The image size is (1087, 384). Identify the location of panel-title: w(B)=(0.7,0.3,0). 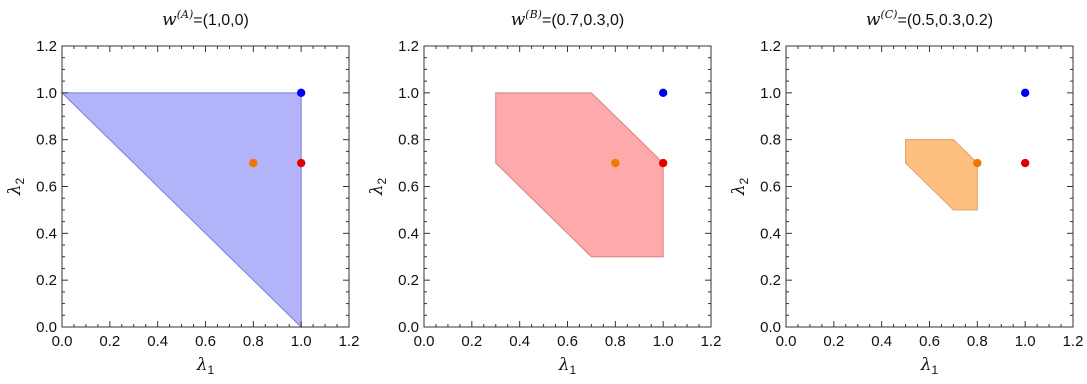
(568, 19).